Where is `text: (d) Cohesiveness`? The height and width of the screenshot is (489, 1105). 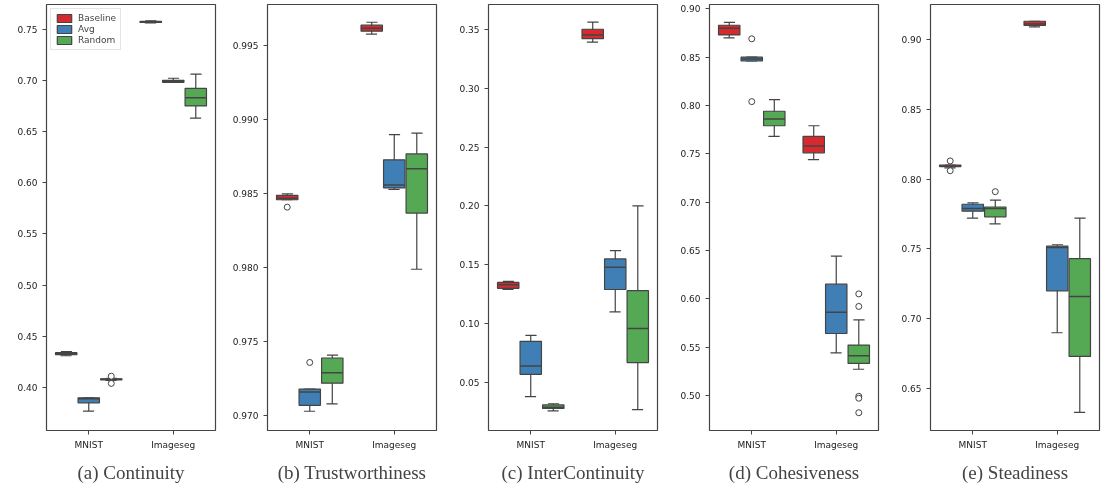 text: (d) Cohesiveness is located at coordinates (794, 472).